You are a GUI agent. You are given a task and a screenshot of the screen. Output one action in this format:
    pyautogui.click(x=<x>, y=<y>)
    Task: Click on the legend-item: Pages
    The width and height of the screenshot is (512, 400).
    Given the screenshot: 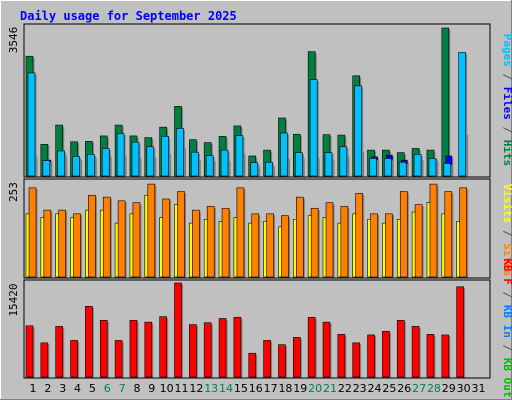 What is the action you would take?
    pyautogui.click(x=506, y=50)
    